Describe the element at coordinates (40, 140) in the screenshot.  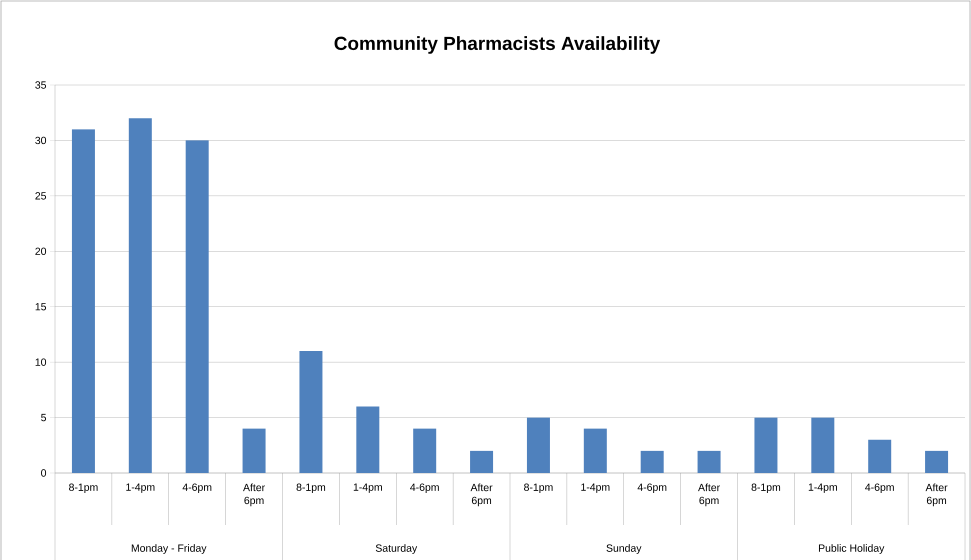
I see `y-tick-label: 30` at that location.